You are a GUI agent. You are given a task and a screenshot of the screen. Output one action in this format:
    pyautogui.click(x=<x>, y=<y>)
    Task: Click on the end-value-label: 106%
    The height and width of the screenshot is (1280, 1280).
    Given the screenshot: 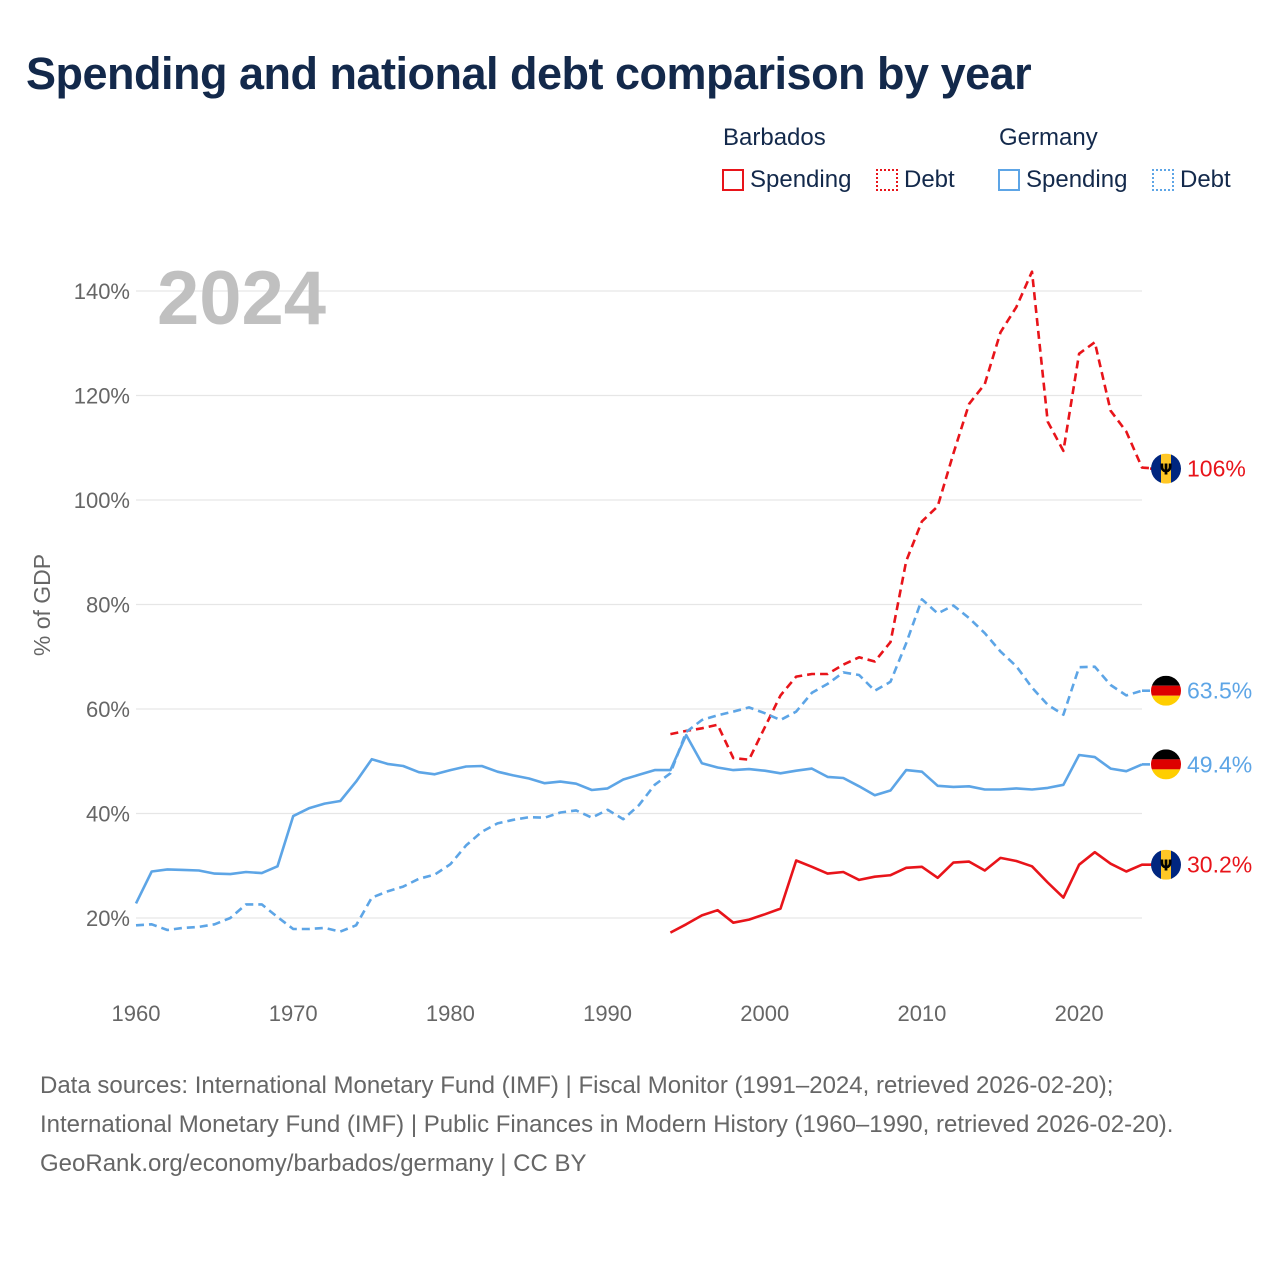 What is the action you would take?
    pyautogui.click(x=1216, y=469)
    